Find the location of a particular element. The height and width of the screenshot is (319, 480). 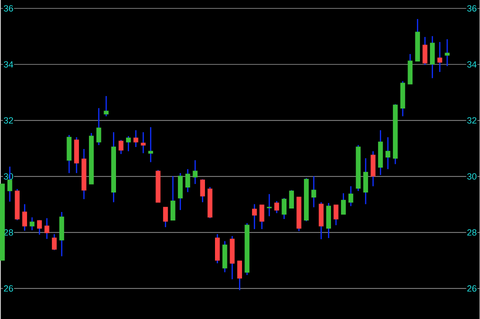

y2-tick-label: 34 is located at coordinates (472, 64).